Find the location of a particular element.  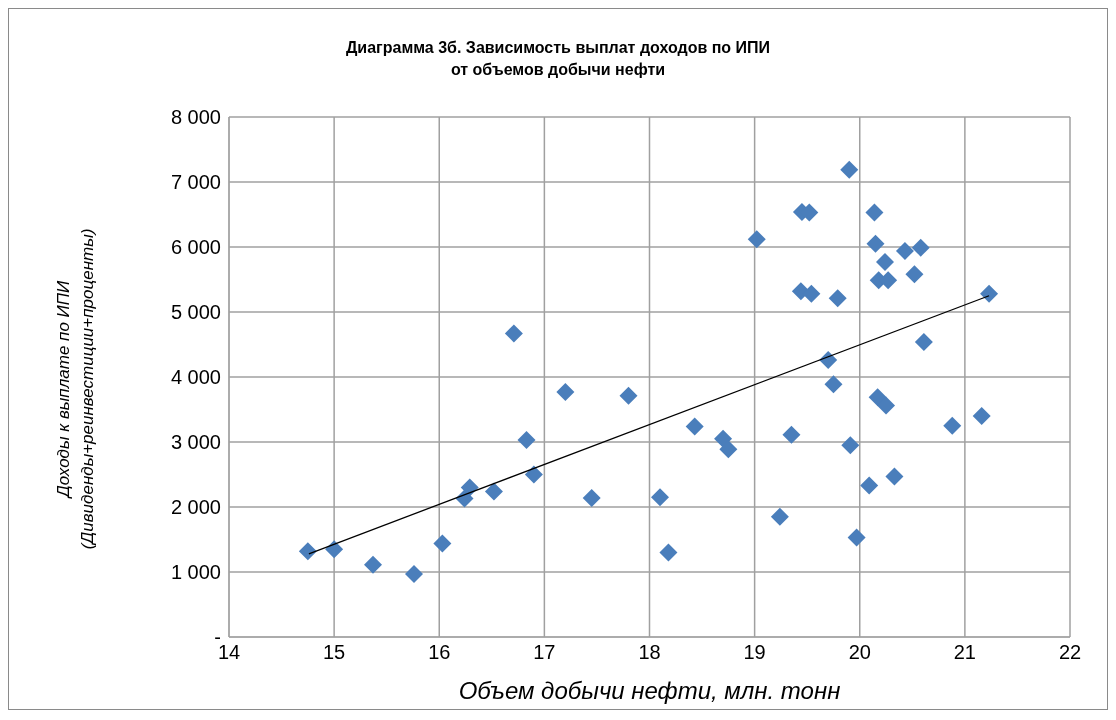

y-tick-label: 2 000 is located at coordinates (195, 507).